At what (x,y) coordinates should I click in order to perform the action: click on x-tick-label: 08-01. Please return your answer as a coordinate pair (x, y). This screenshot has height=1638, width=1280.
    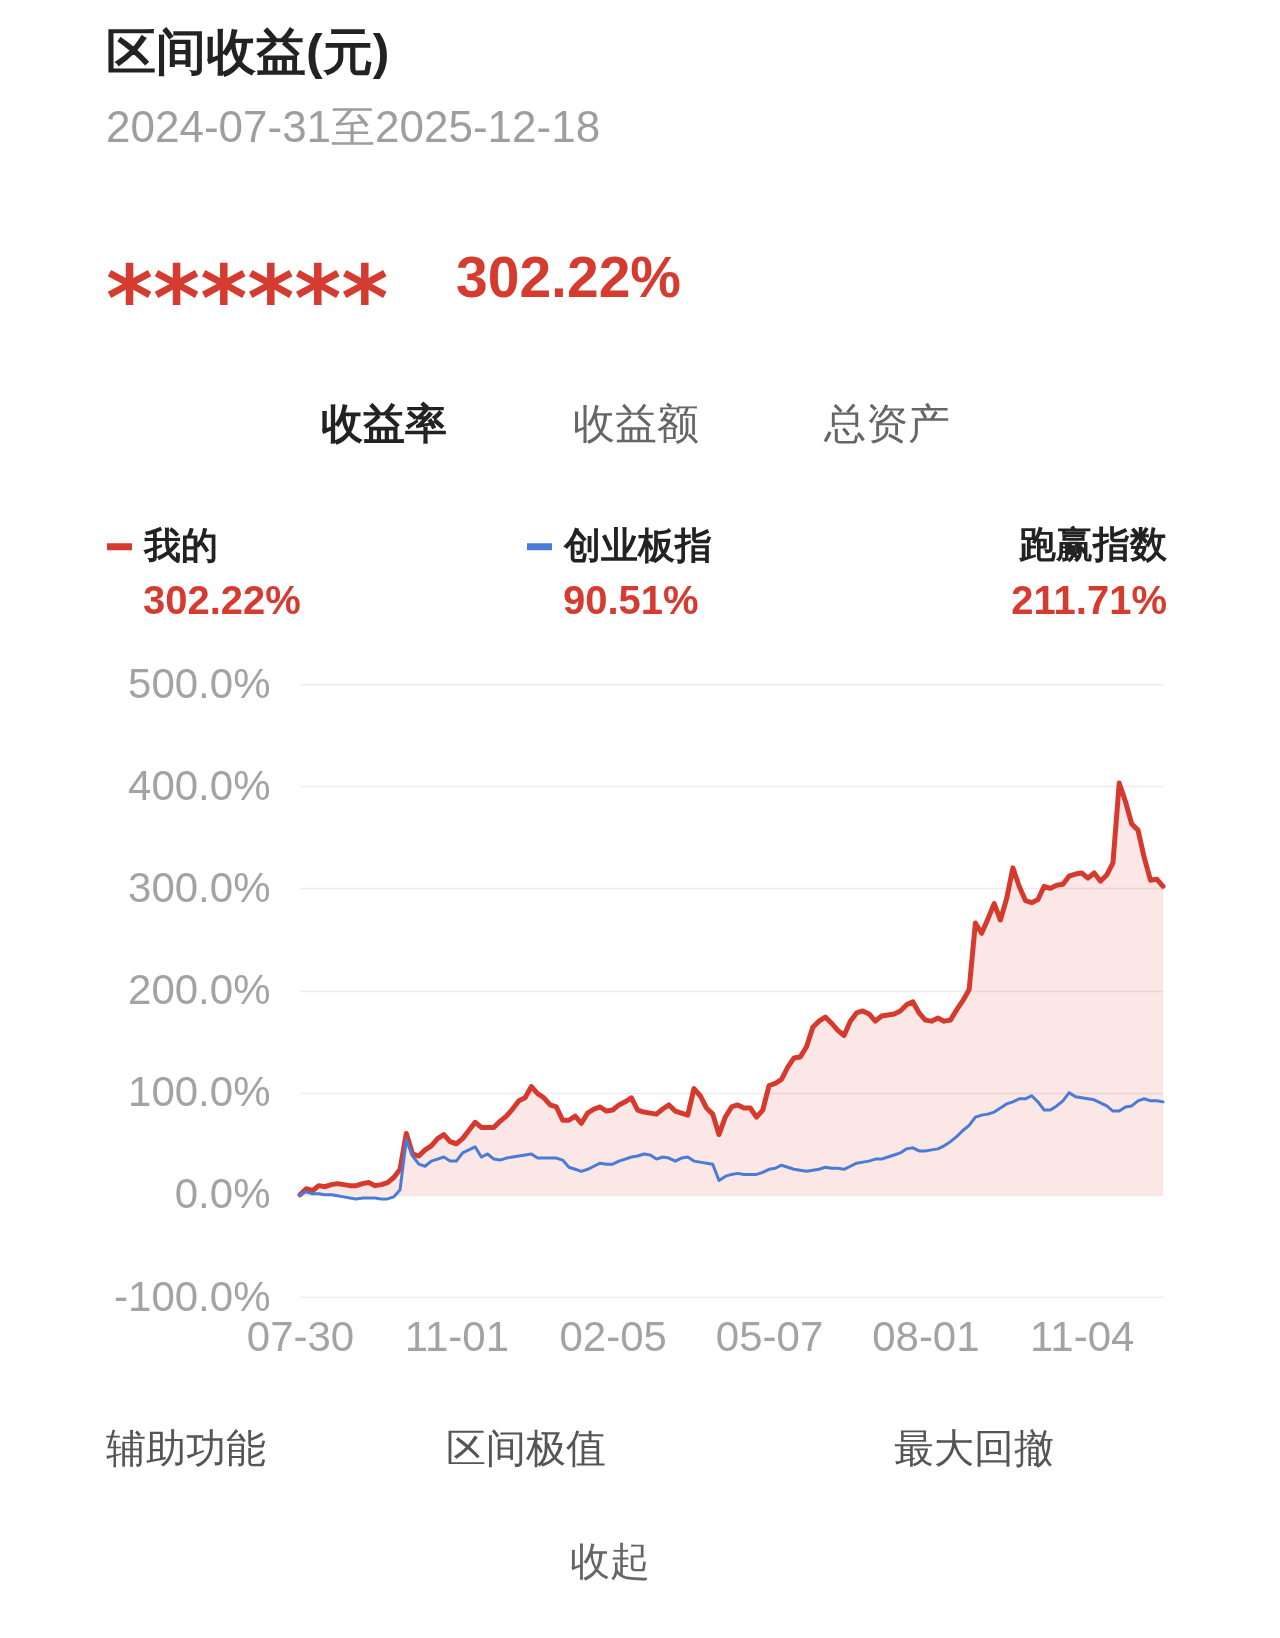
    Looking at the image, I should click on (926, 1336).